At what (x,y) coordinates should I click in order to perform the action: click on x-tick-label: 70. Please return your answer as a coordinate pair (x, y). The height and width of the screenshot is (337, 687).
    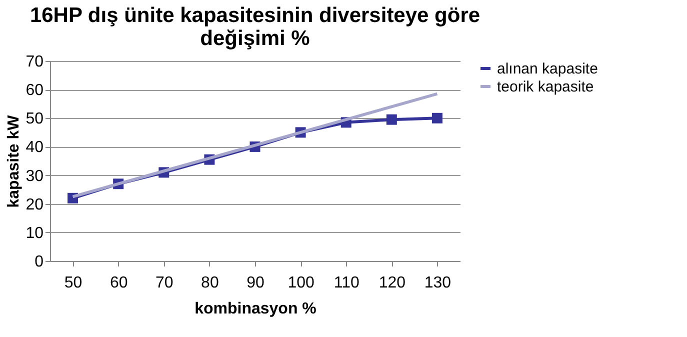
    Looking at the image, I should click on (164, 283).